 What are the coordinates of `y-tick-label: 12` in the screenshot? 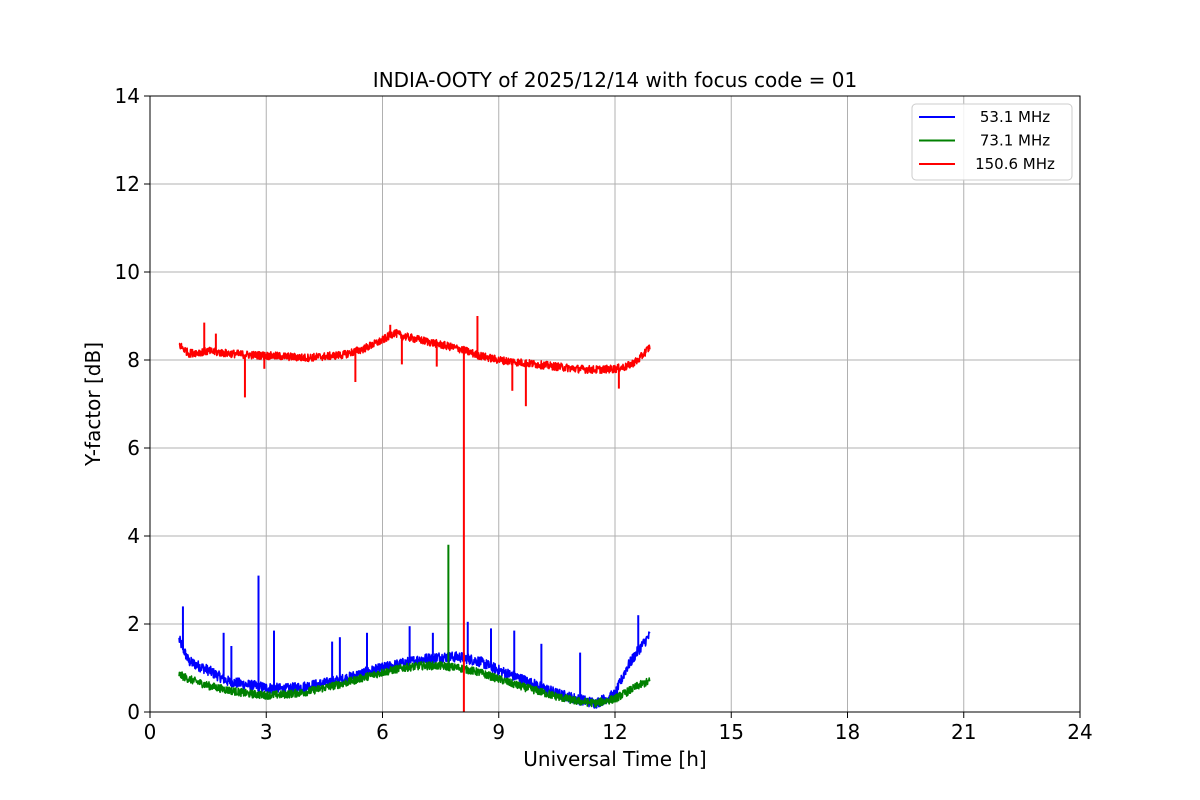 It's located at (127, 184).